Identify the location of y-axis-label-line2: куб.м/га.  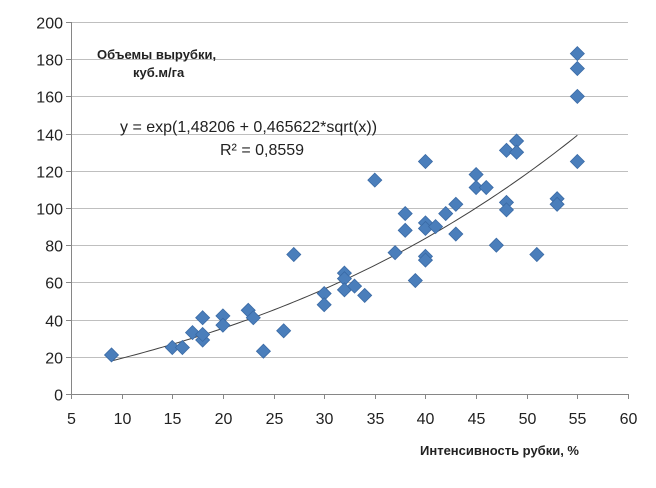
(159, 72).